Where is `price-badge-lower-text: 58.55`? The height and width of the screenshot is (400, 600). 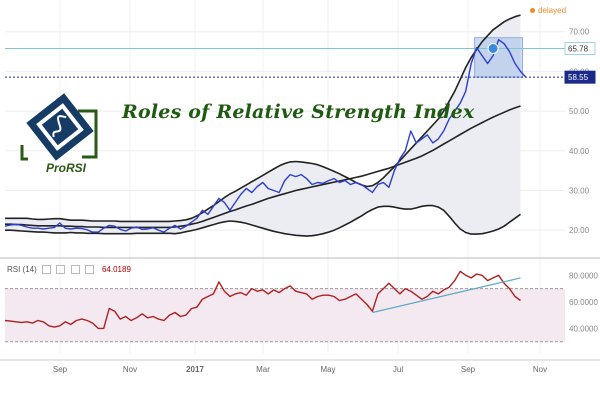 price-badge-lower-text: 58.55 is located at coordinates (578, 77).